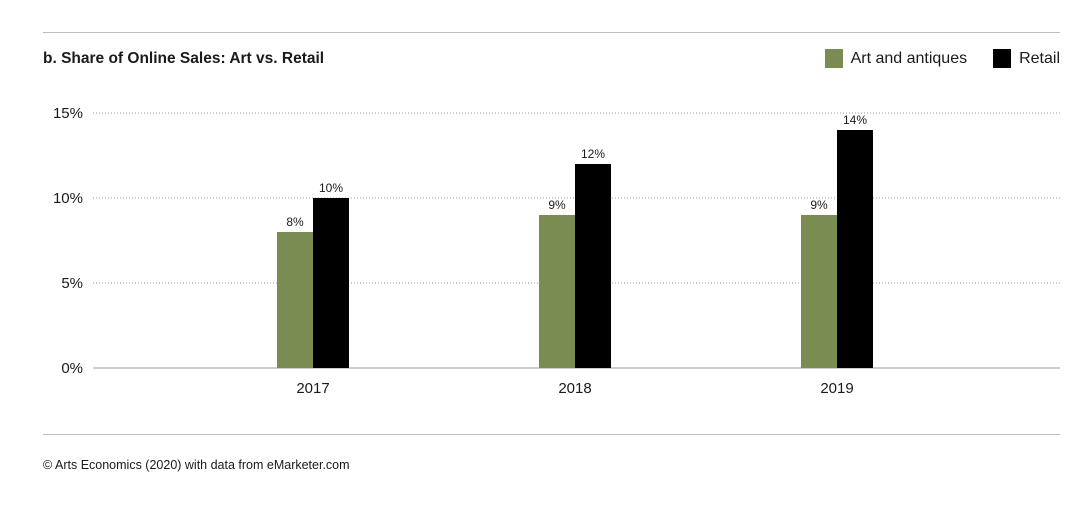  I want to click on x-tick-label-2017: 2017, so click(312, 388).